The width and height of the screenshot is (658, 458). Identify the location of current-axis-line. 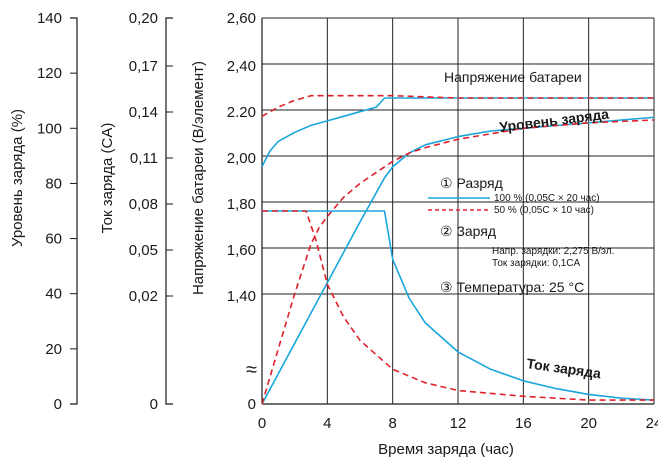
(169, 211).